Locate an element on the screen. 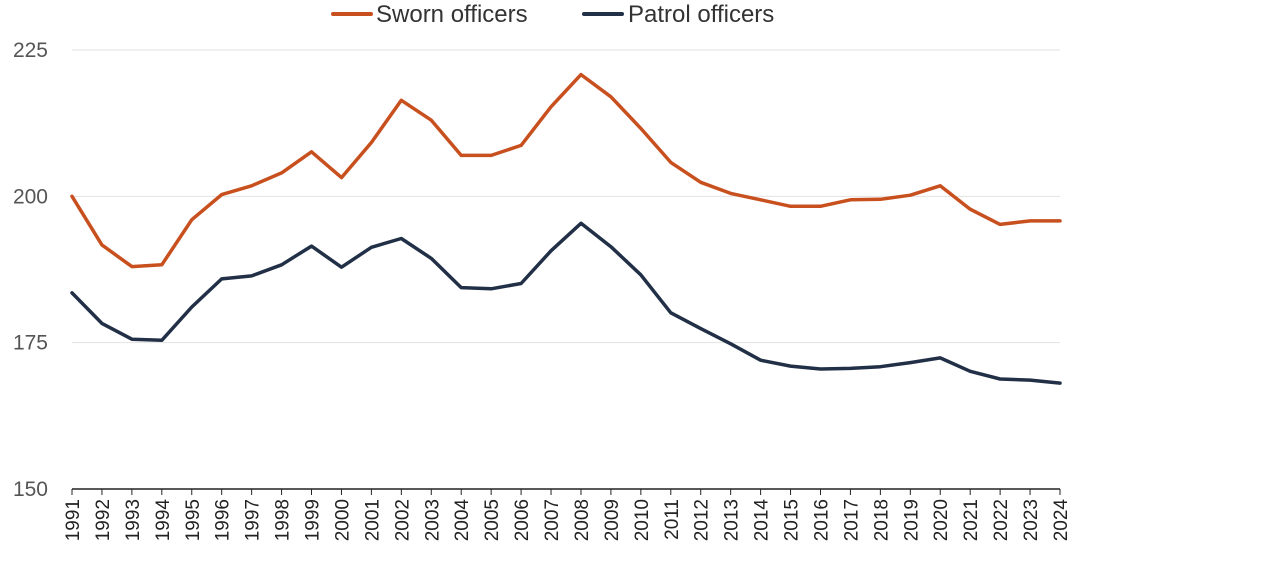  x-tick-label: 1997 is located at coordinates (253, 520).